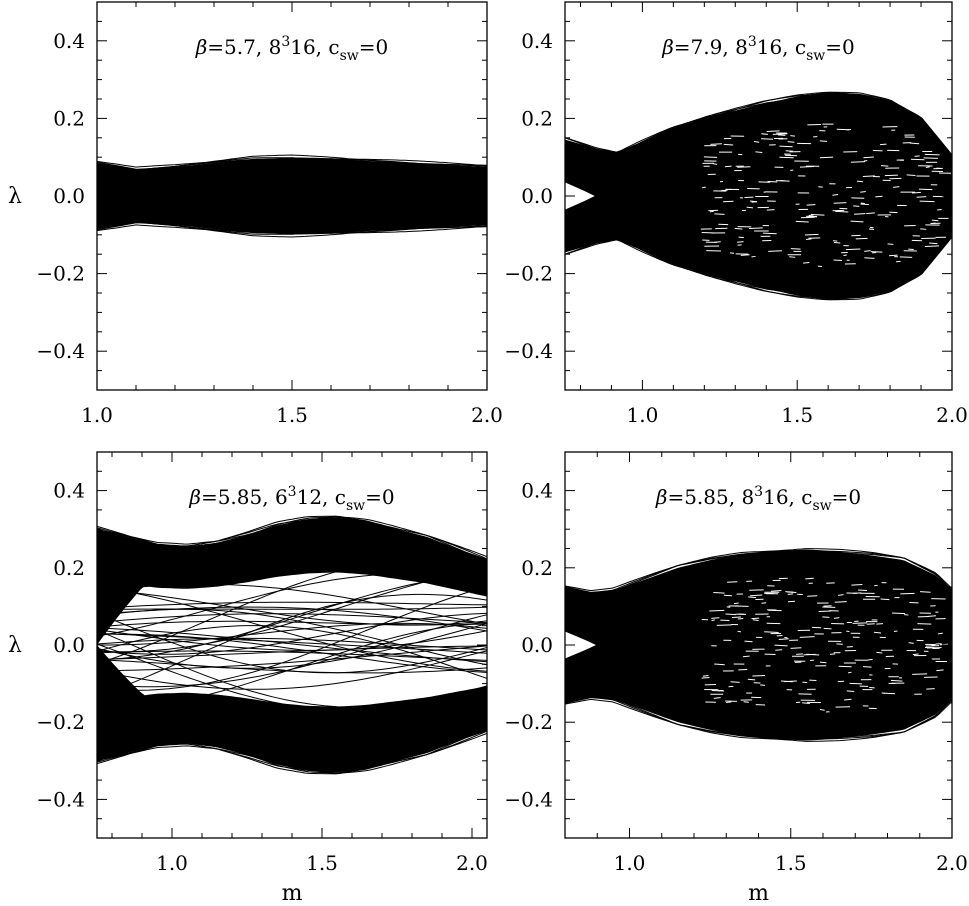  Describe the element at coordinates (60, 722) in the screenshot. I see `y-tick-label: −0.2` at that location.